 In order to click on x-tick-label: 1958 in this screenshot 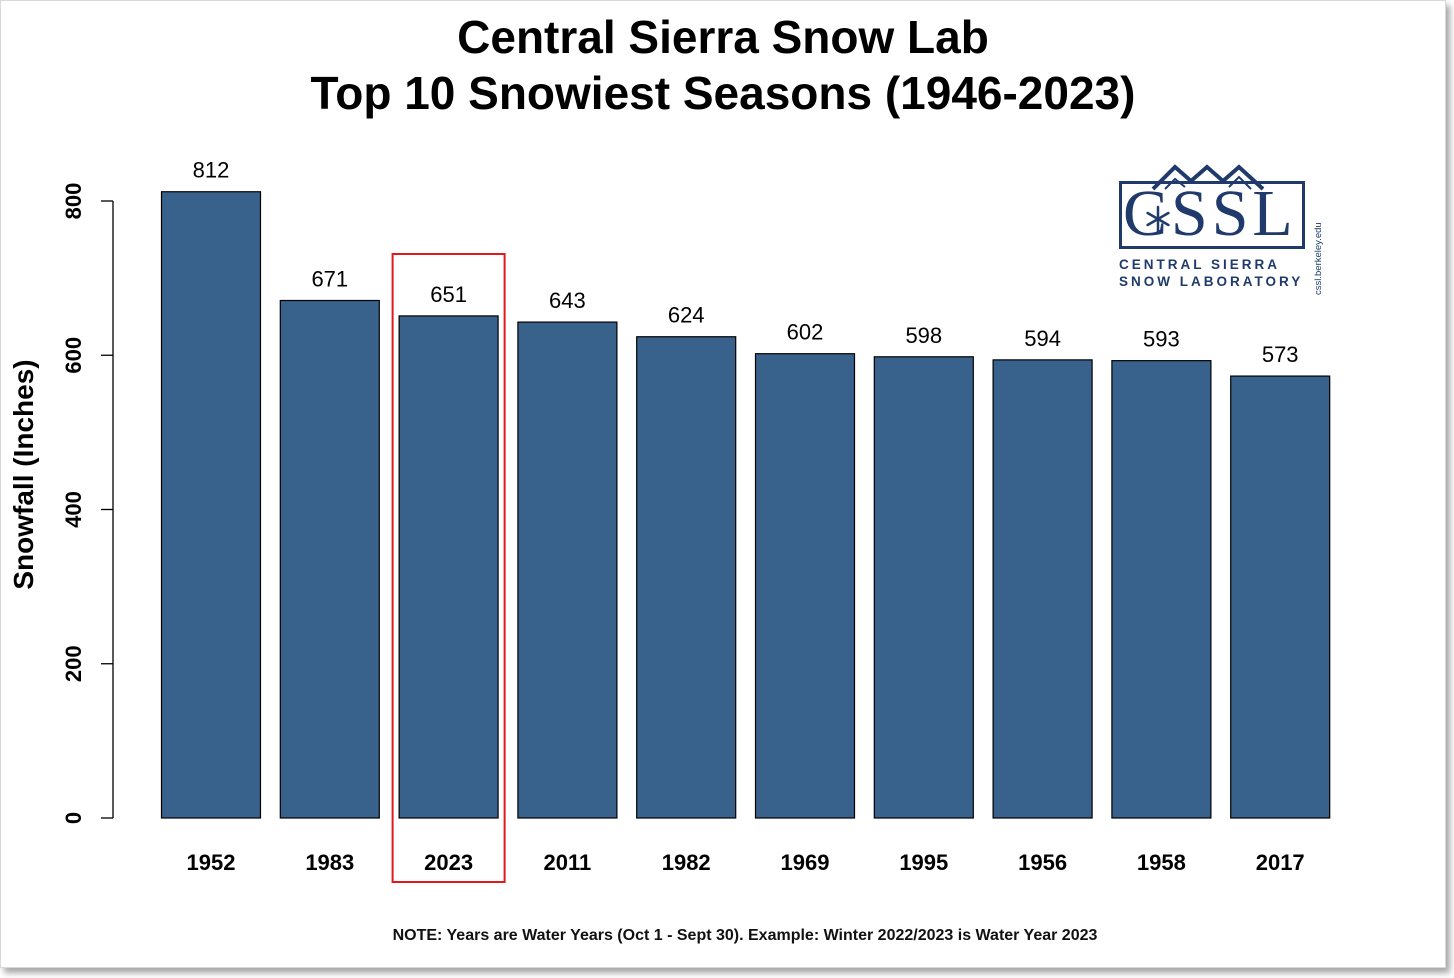, I will do `click(1161, 862)`.